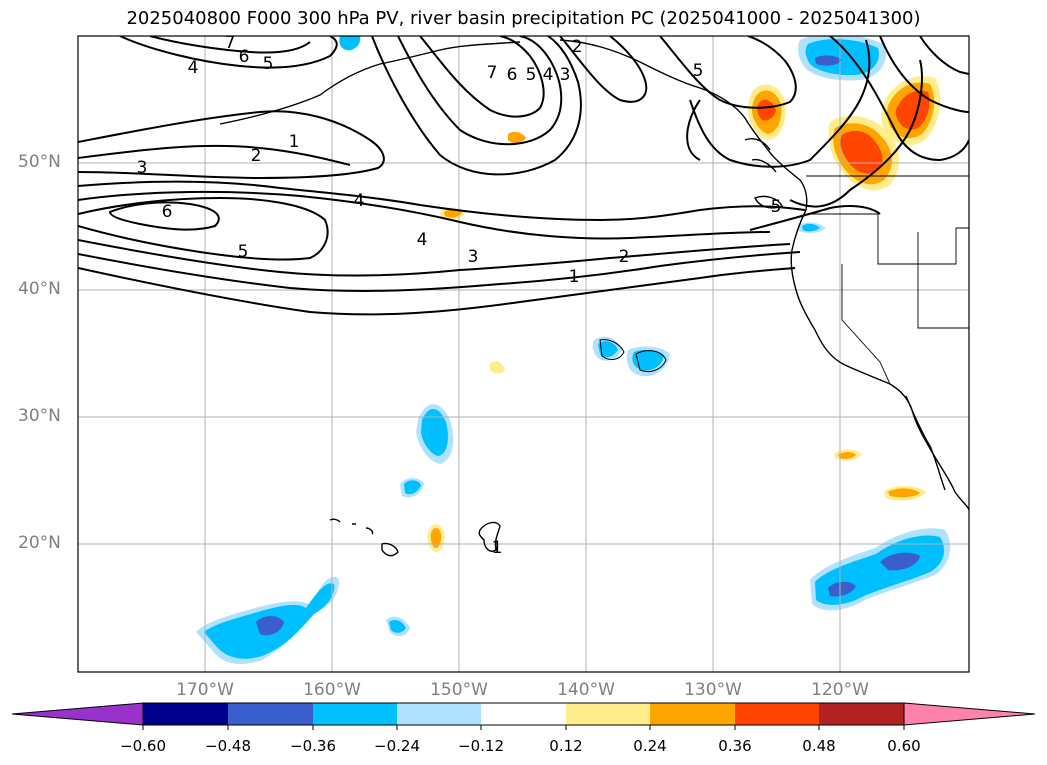 This screenshot has height=765, width=1047. I want to click on lon-label: 160°W, so click(332, 690).